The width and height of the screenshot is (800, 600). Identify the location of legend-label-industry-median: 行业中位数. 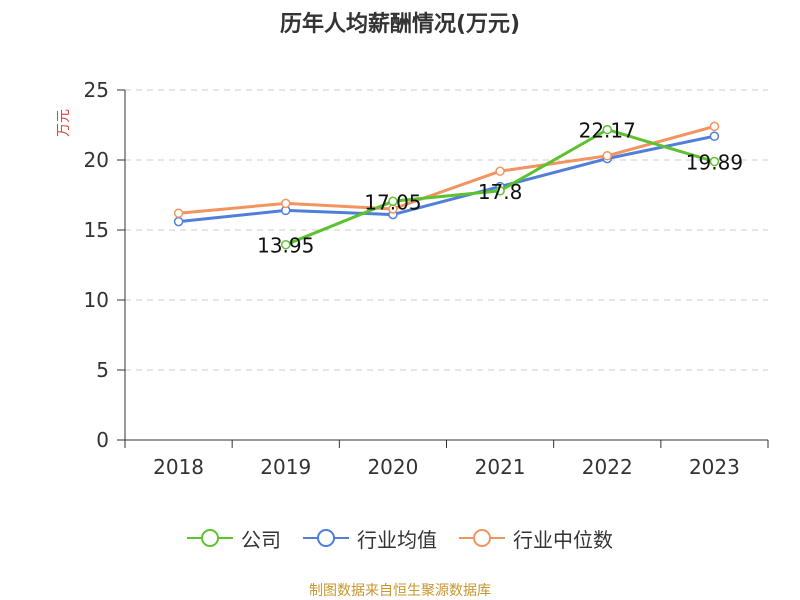
(563, 539).